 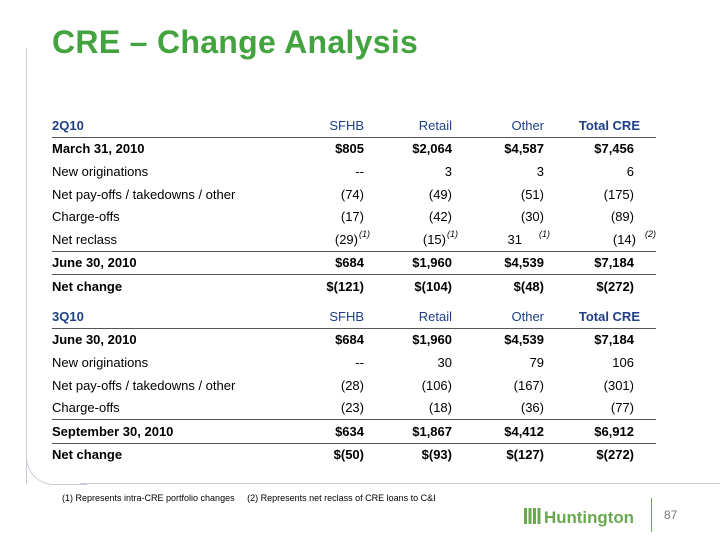 I want to click on page-title: CRE – Change Analysis, so click(x=235, y=42).